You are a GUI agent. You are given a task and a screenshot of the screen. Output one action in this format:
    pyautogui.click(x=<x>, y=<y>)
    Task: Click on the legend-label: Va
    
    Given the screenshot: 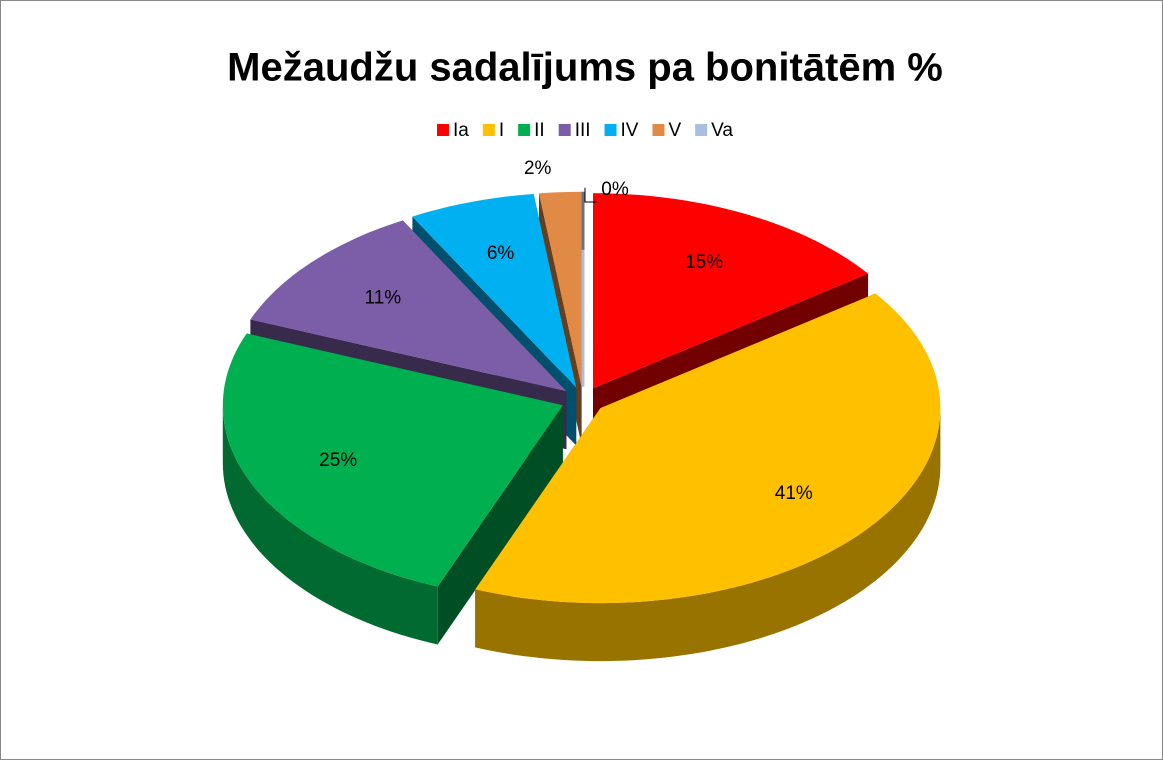 What is the action you would take?
    pyautogui.click(x=722, y=130)
    